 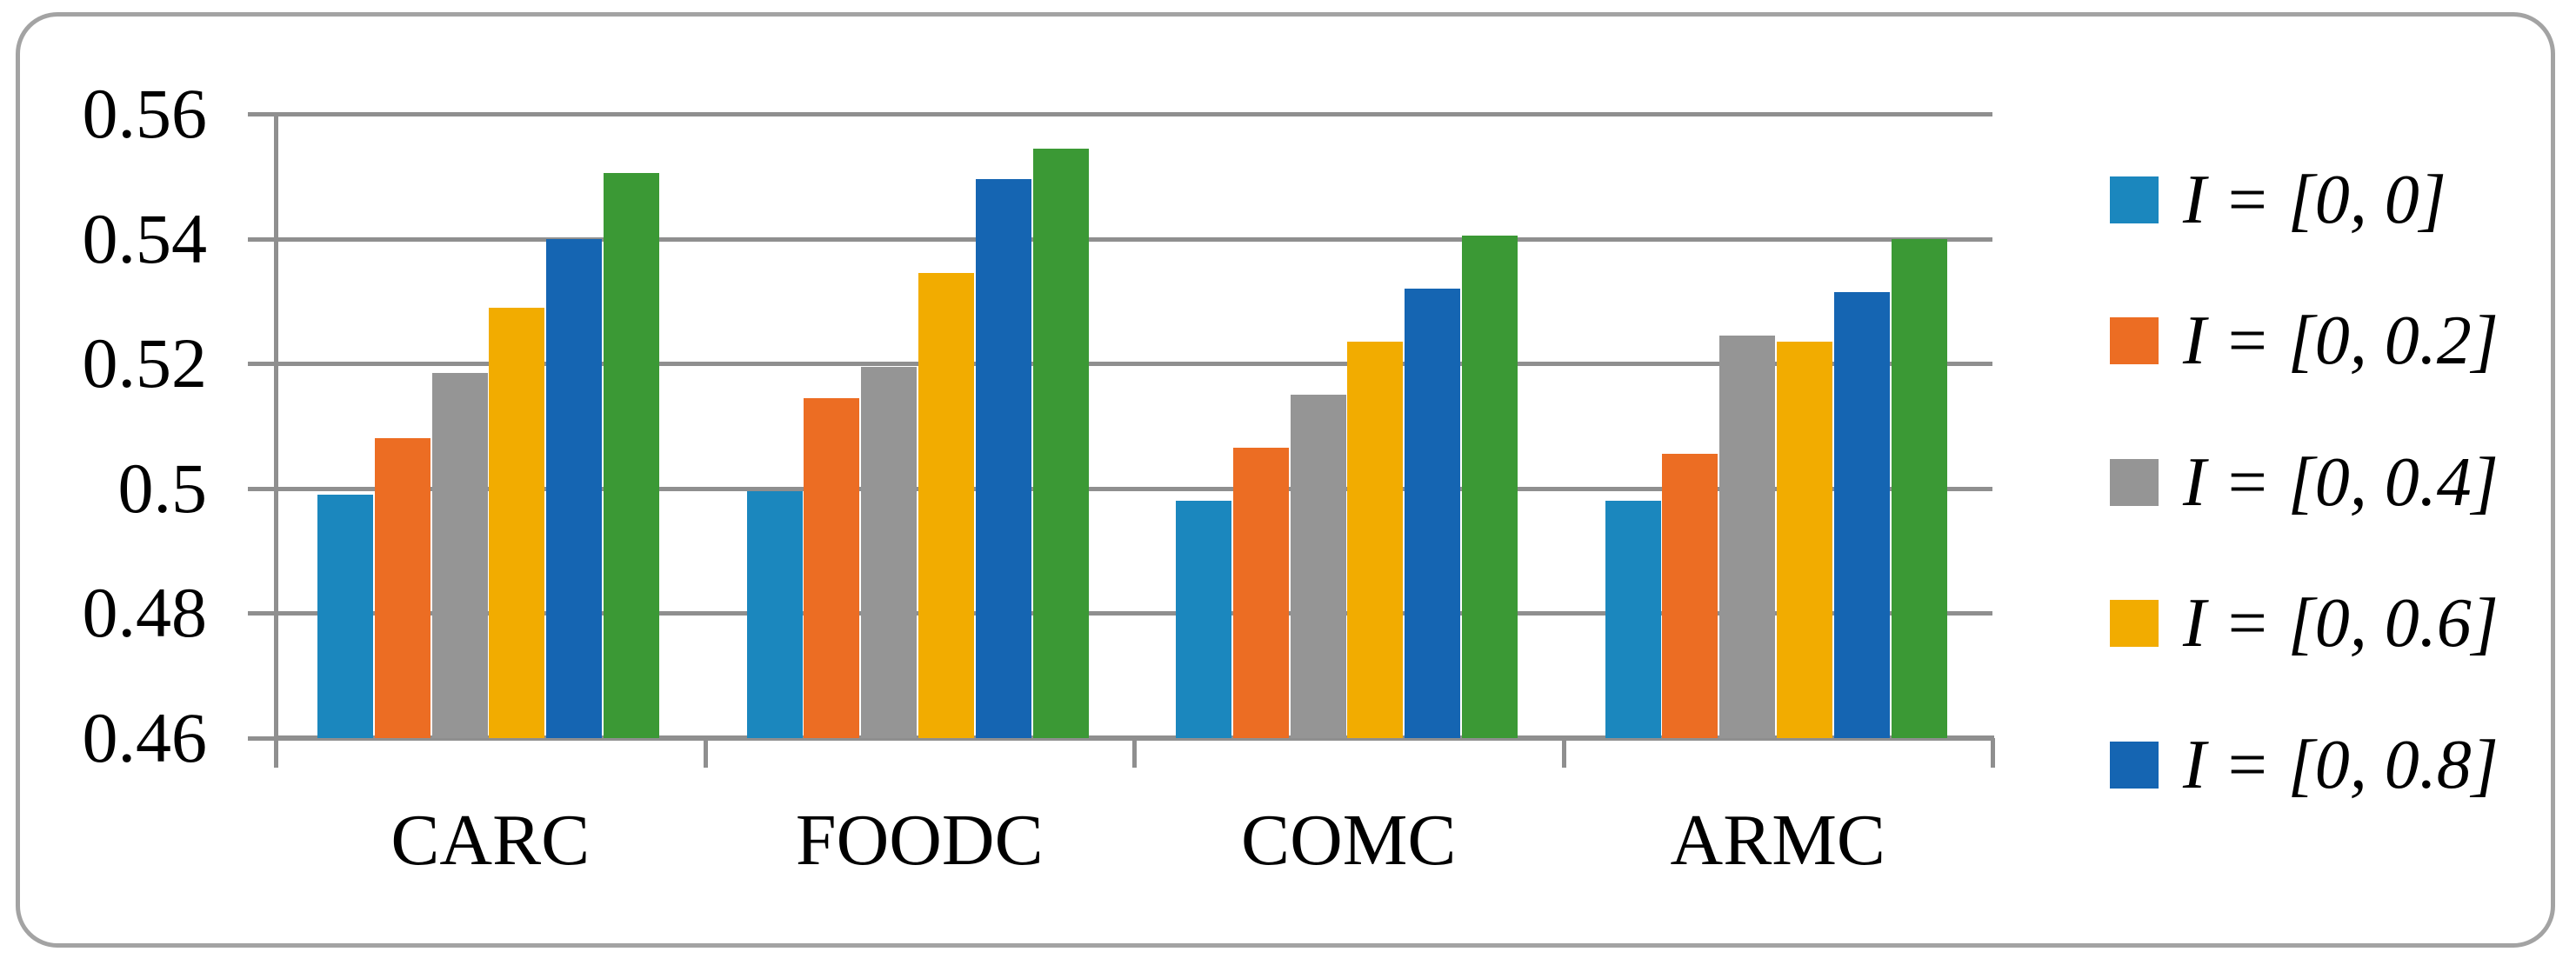 What do you see at coordinates (1349, 840) in the screenshot?
I see `category-label-COMC: COMC` at bounding box center [1349, 840].